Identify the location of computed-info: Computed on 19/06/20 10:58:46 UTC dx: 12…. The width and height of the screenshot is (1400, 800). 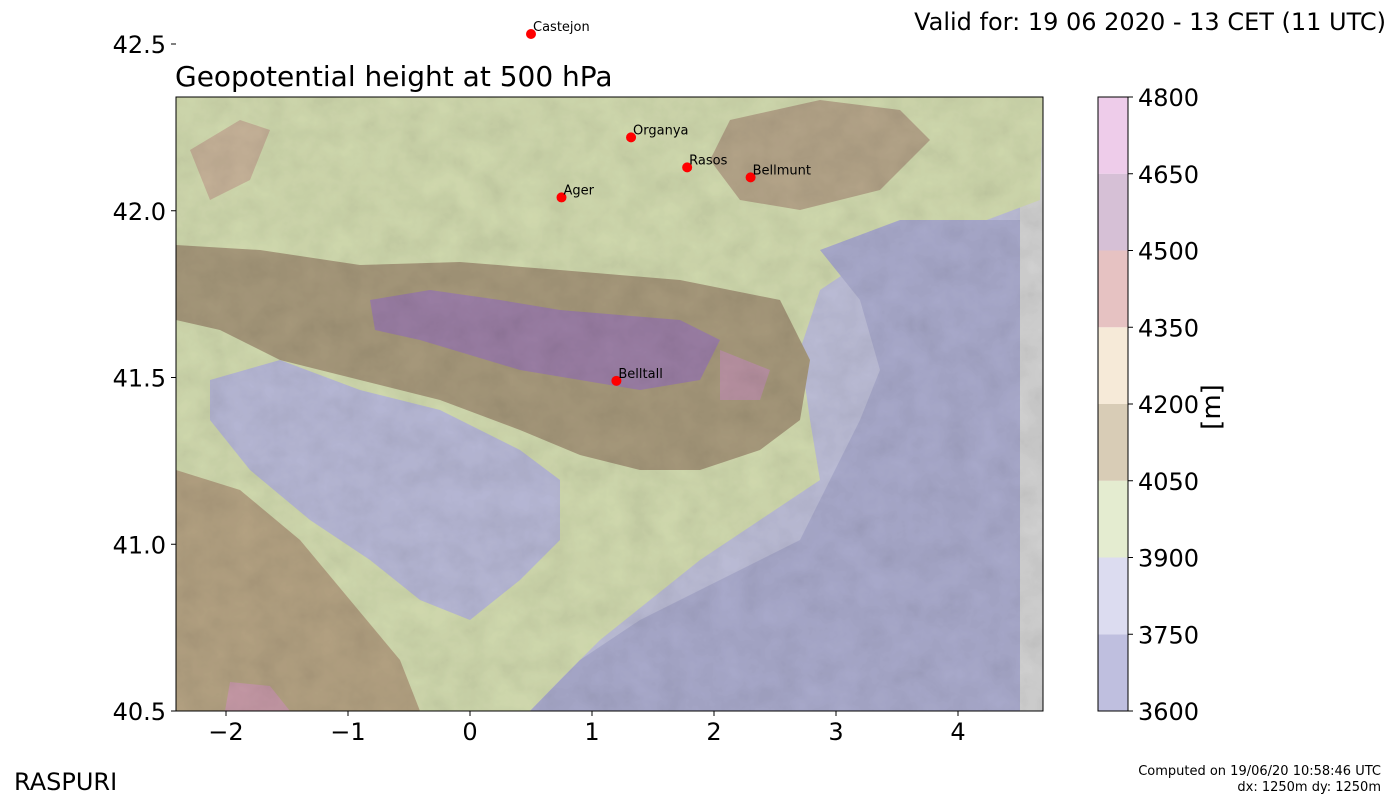
(1259, 780).